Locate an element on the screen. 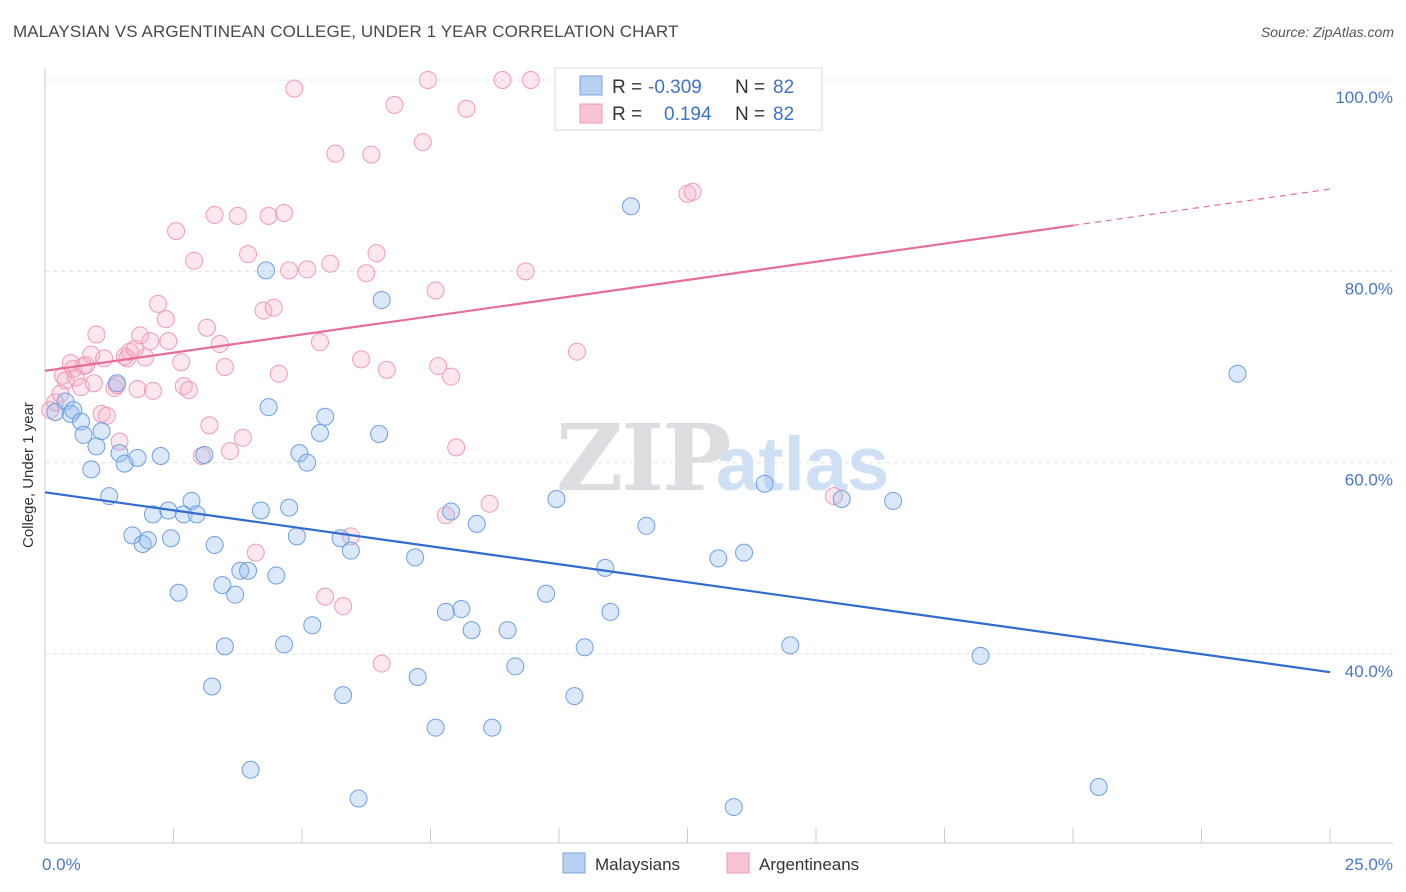 The height and width of the screenshot is (892, 1406). correlation-legend: R = -0.309 N = 82 R = 0.194 N = 82 is located at coordinates (688, 99).